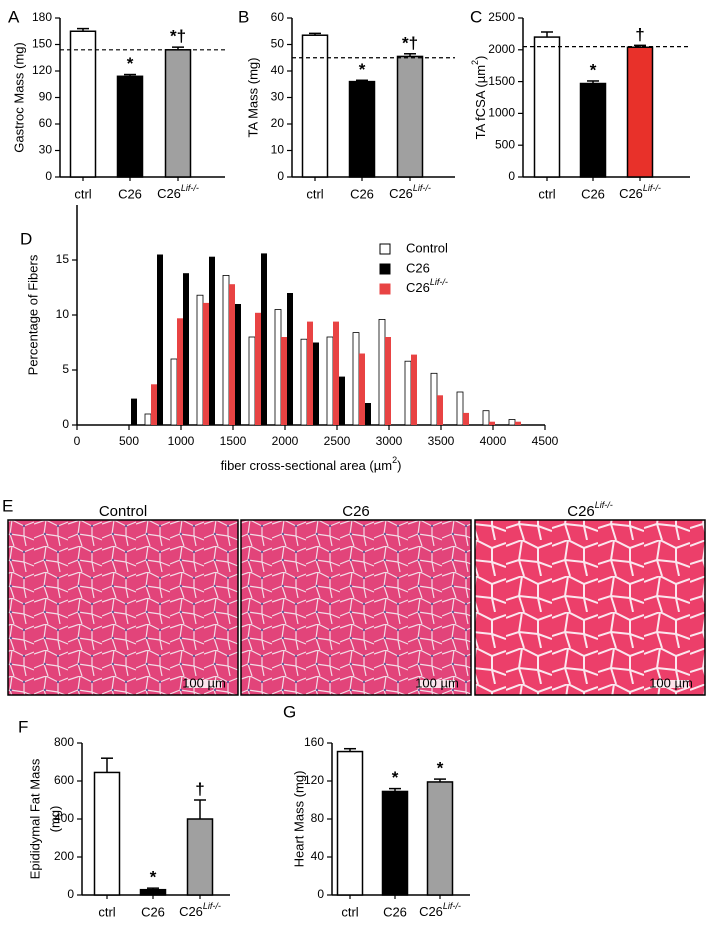  I want to click on panel-letter: E, so click(7, 505).